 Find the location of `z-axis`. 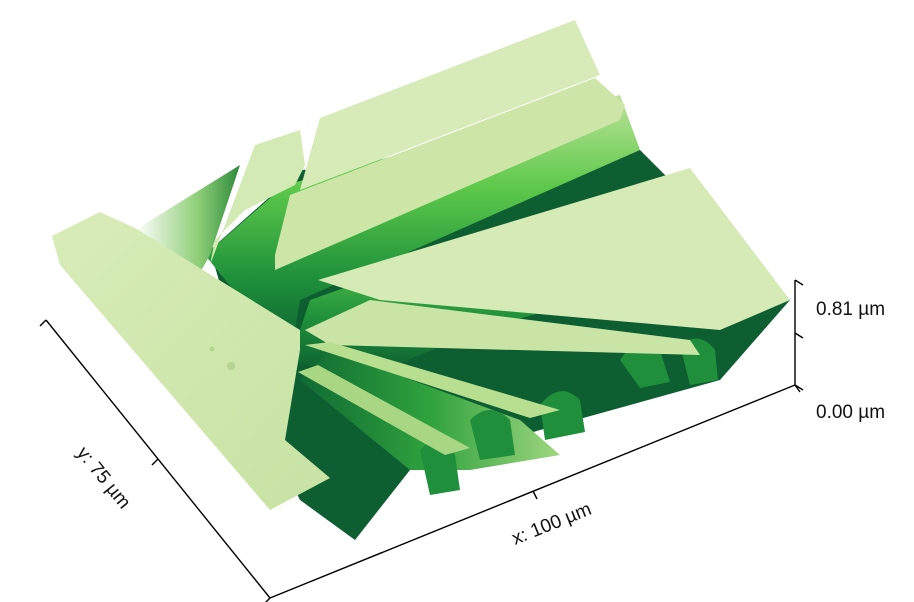

z-axis is located at coordinates (799, 335).